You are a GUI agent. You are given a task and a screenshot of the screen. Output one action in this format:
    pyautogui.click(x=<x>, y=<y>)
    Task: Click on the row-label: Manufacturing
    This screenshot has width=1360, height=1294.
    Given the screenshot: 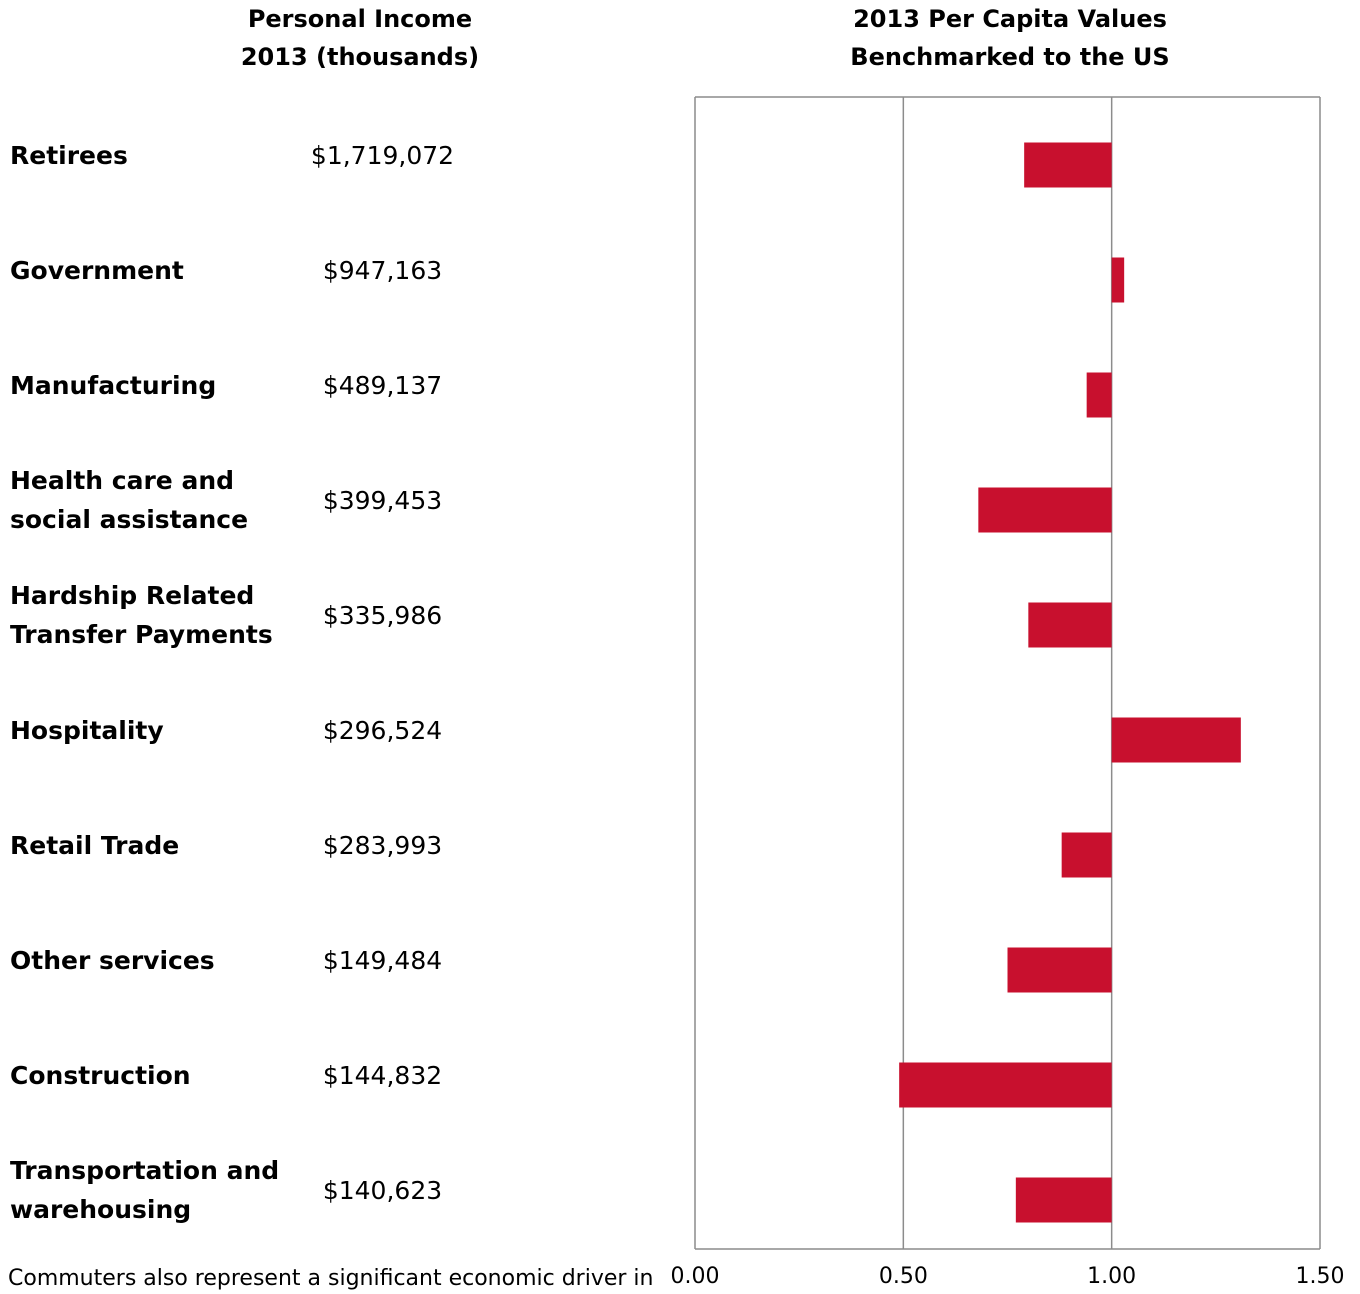 What is the action you would take?
    pyautogui.click(x=155, y=385)
    